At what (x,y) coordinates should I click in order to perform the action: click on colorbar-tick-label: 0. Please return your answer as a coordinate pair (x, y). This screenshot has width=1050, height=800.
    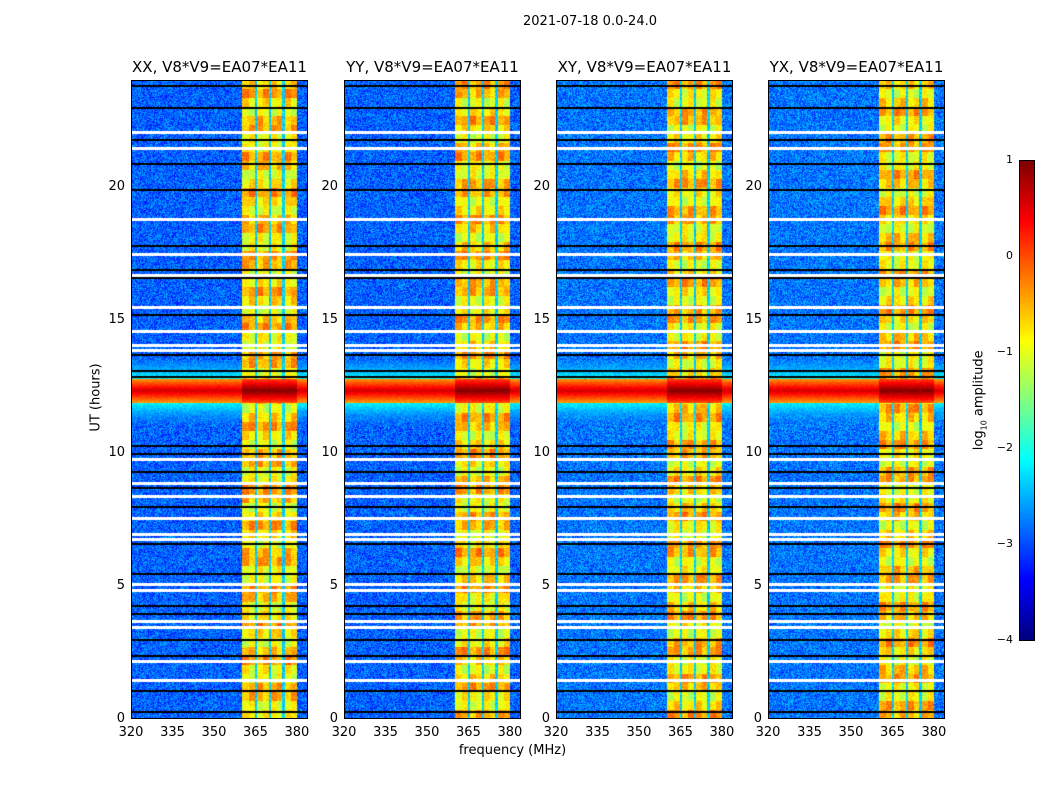
    Looking at the image, I should click on (1009, 255).